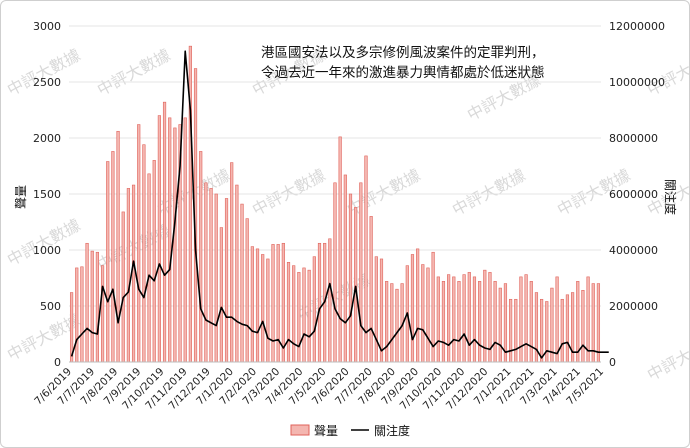 The image size is (690, 448). Describe the element at coordinates (633, 194) in the screenshot. I see `y-right-tick-label: 6000000` at that location.